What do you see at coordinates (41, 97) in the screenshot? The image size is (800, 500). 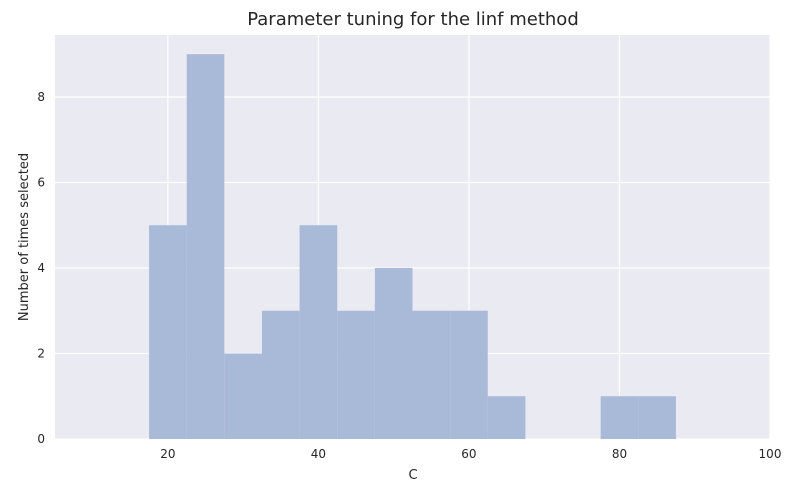 I see `y-tick-label: 8` at bounding box center [41, 97].